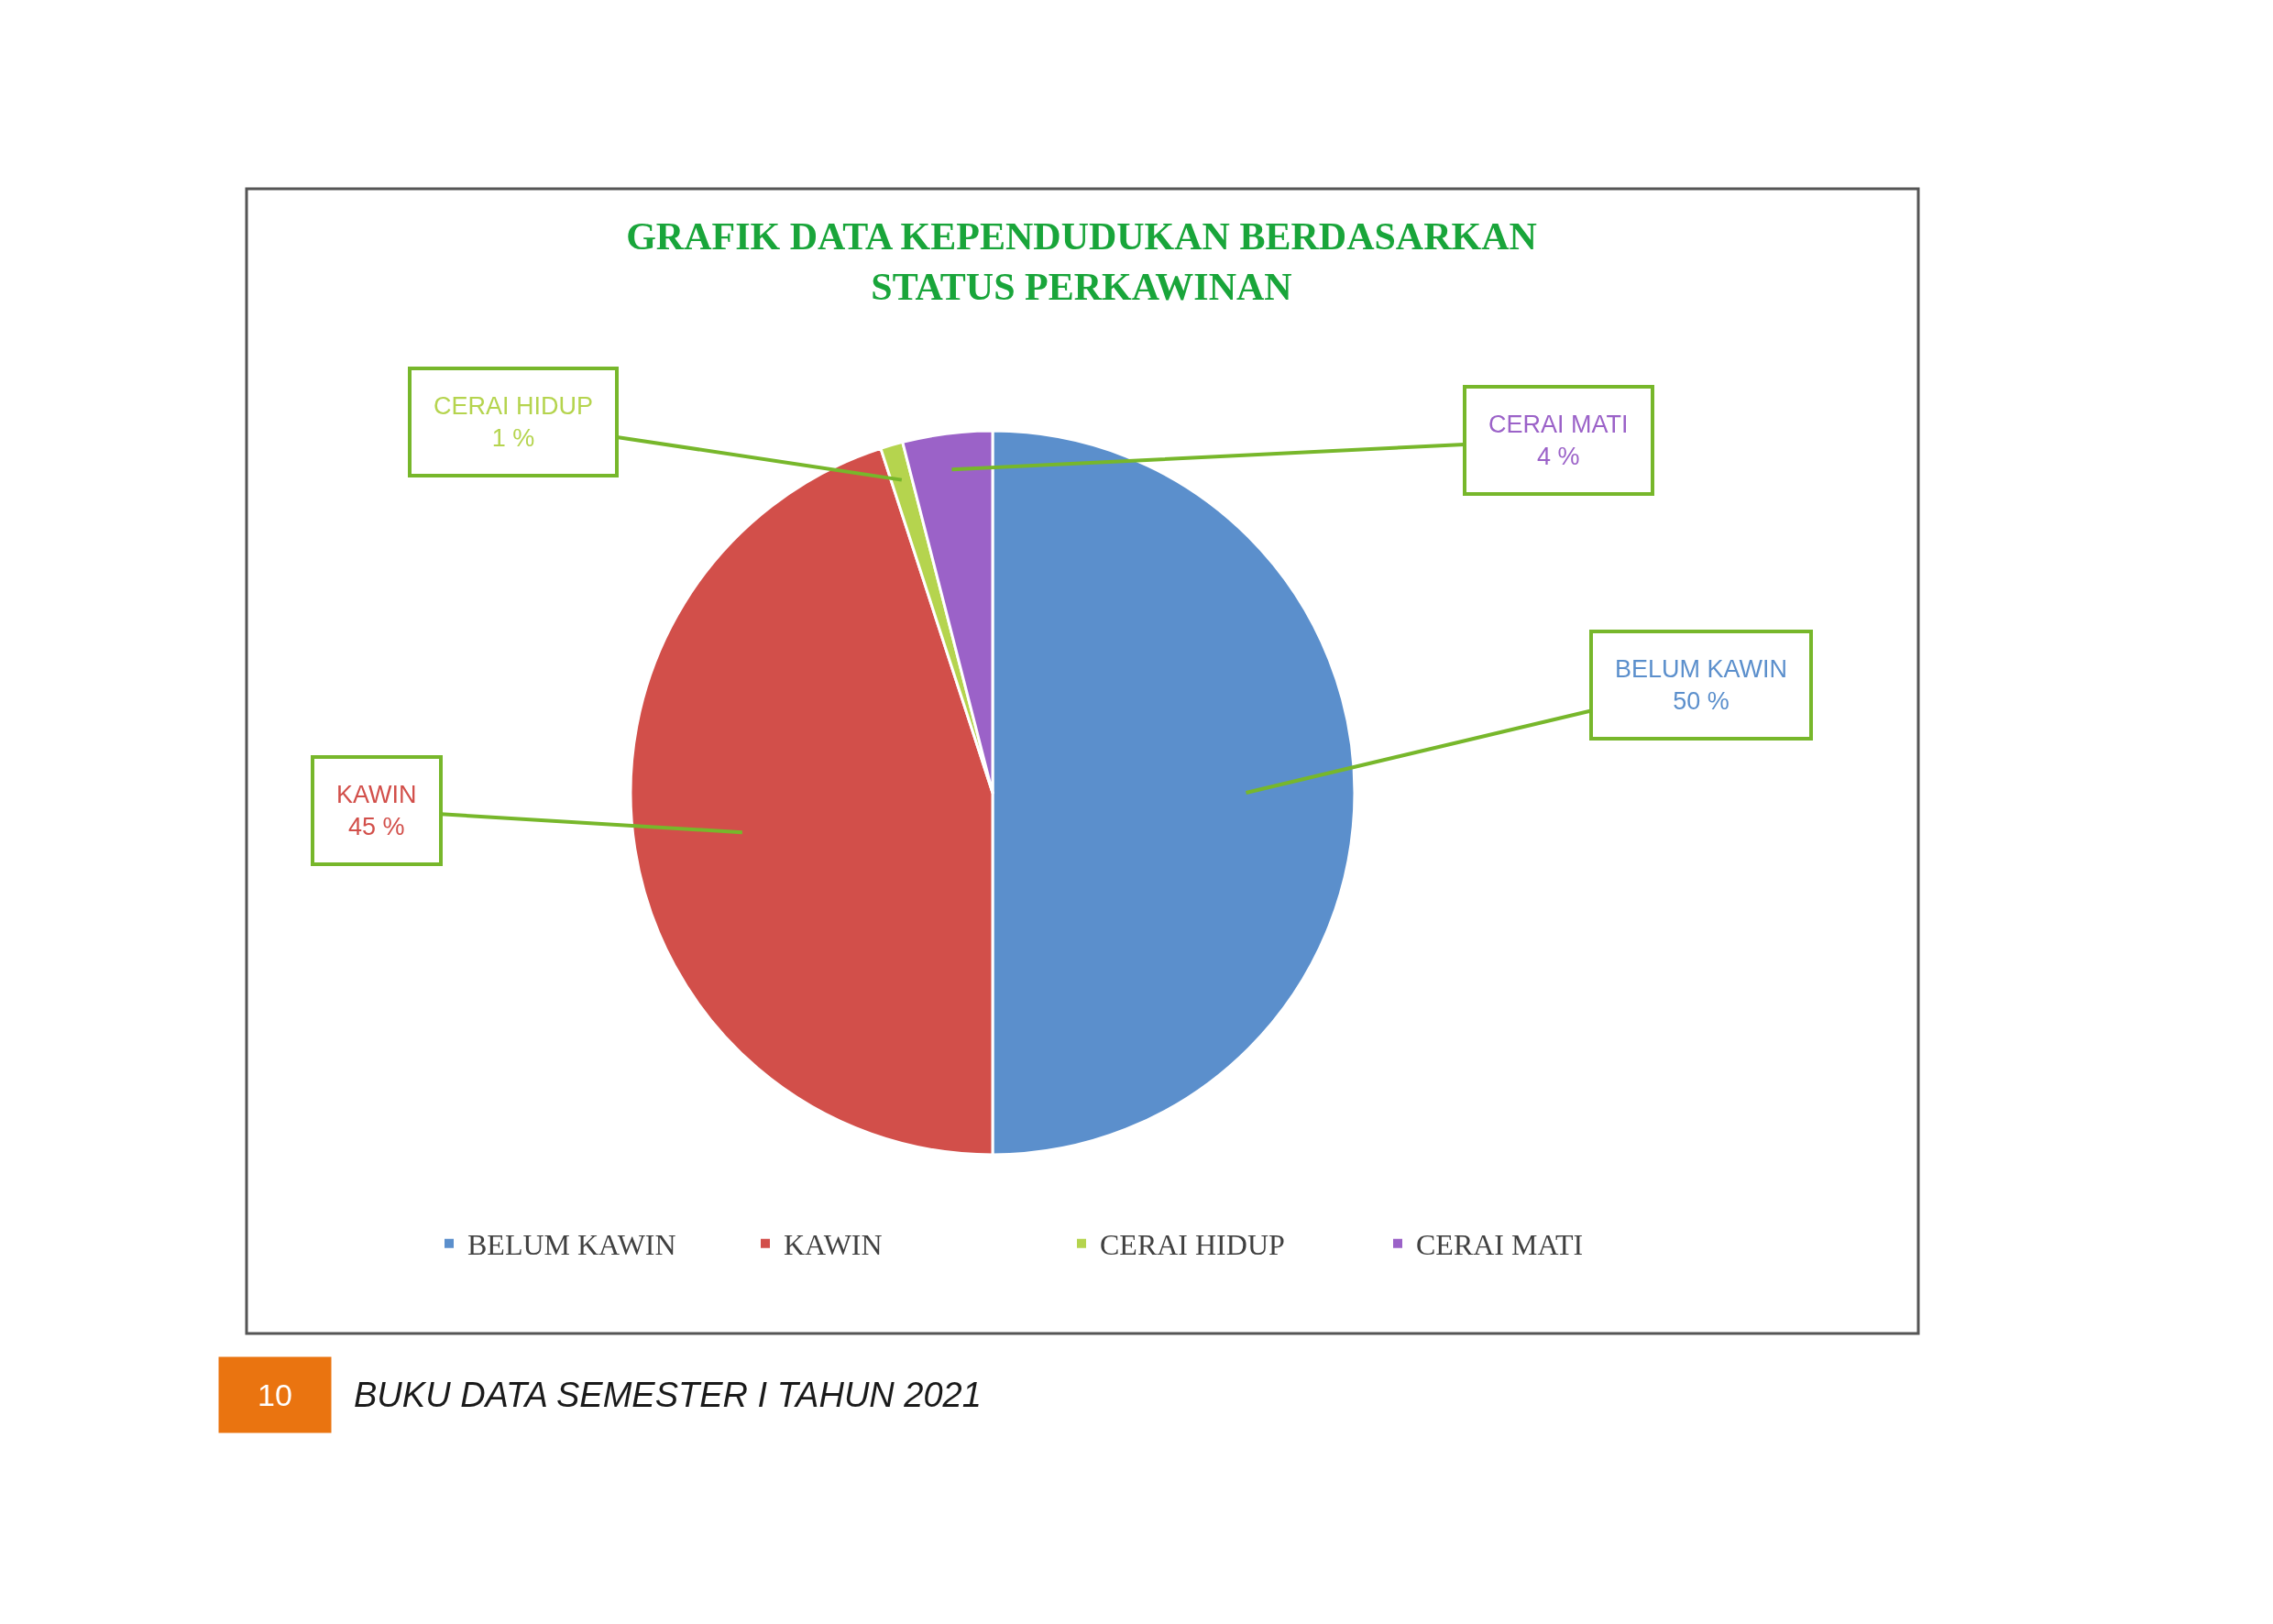  Describe the element at coordinates (1558, 457) in the screenshot. I see `data-label: 4 %` at that location.